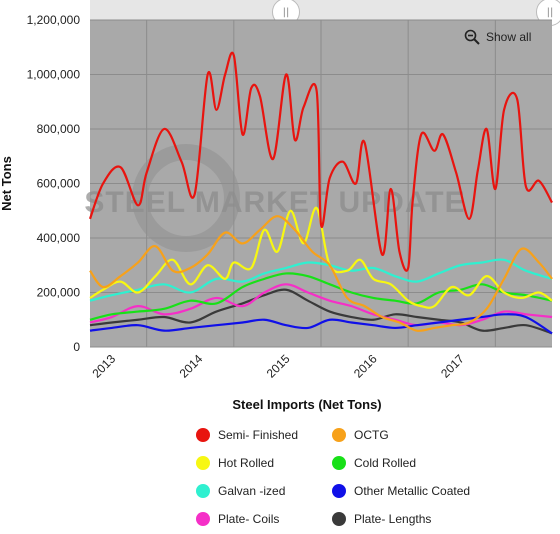  What do you see at coordinates (186, 198) in the screenshot?
I see `watermark-logo` at bounding box center [186, 198].